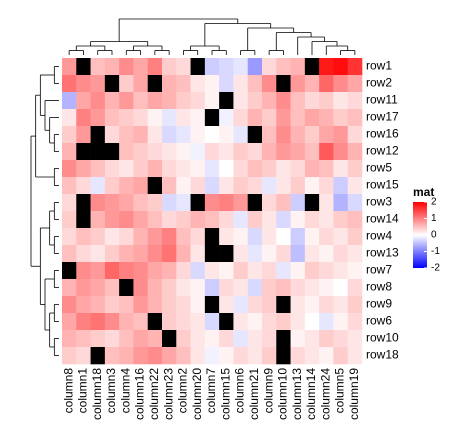  What do you see at coordinates (311, 394) in the screenshot?
I see `column-label: column14` at bounding box center [311, 394].